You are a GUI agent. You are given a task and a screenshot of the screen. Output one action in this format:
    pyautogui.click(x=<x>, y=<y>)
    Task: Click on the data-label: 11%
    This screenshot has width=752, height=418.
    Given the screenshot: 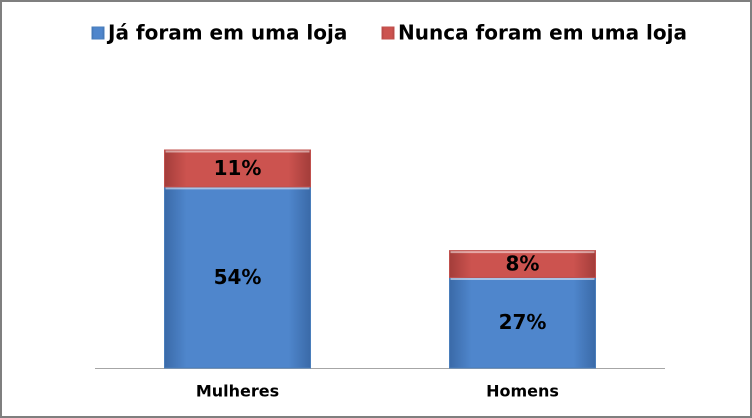 What is the action you would take?
    pyautogui.click(x=238, y=168)
    